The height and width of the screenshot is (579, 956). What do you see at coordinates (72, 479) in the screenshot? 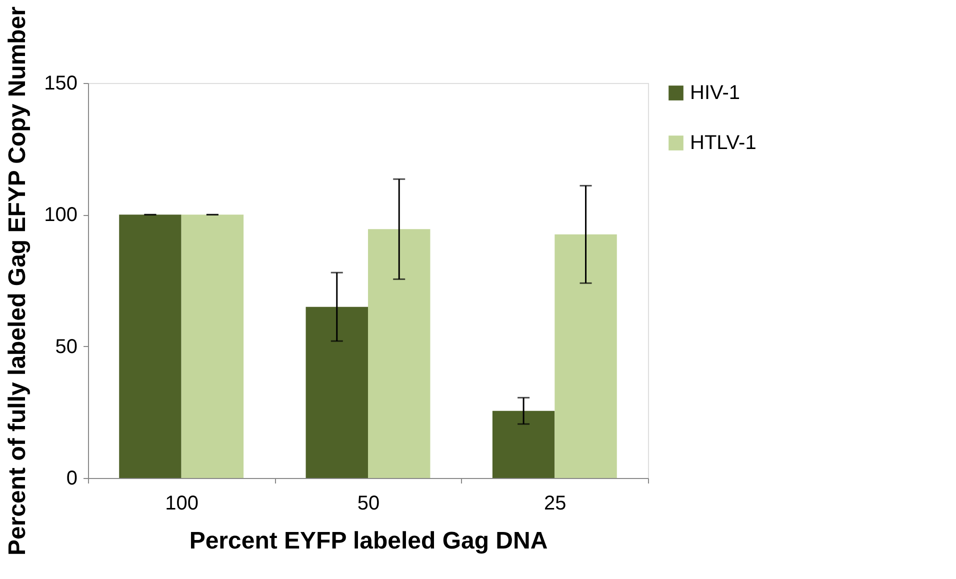
I see `y-tick-label: 0` at bounding box center [72, 479].